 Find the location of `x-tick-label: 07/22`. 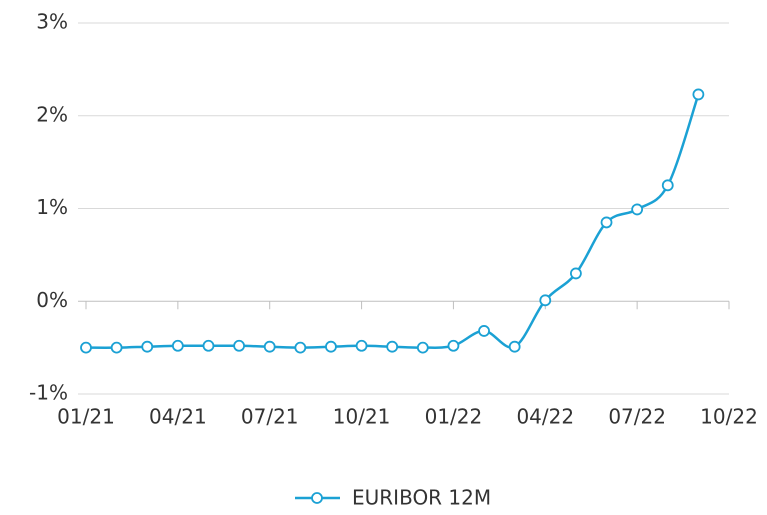

x-tick-label: 07/22 is located at coordinates (637, 417).